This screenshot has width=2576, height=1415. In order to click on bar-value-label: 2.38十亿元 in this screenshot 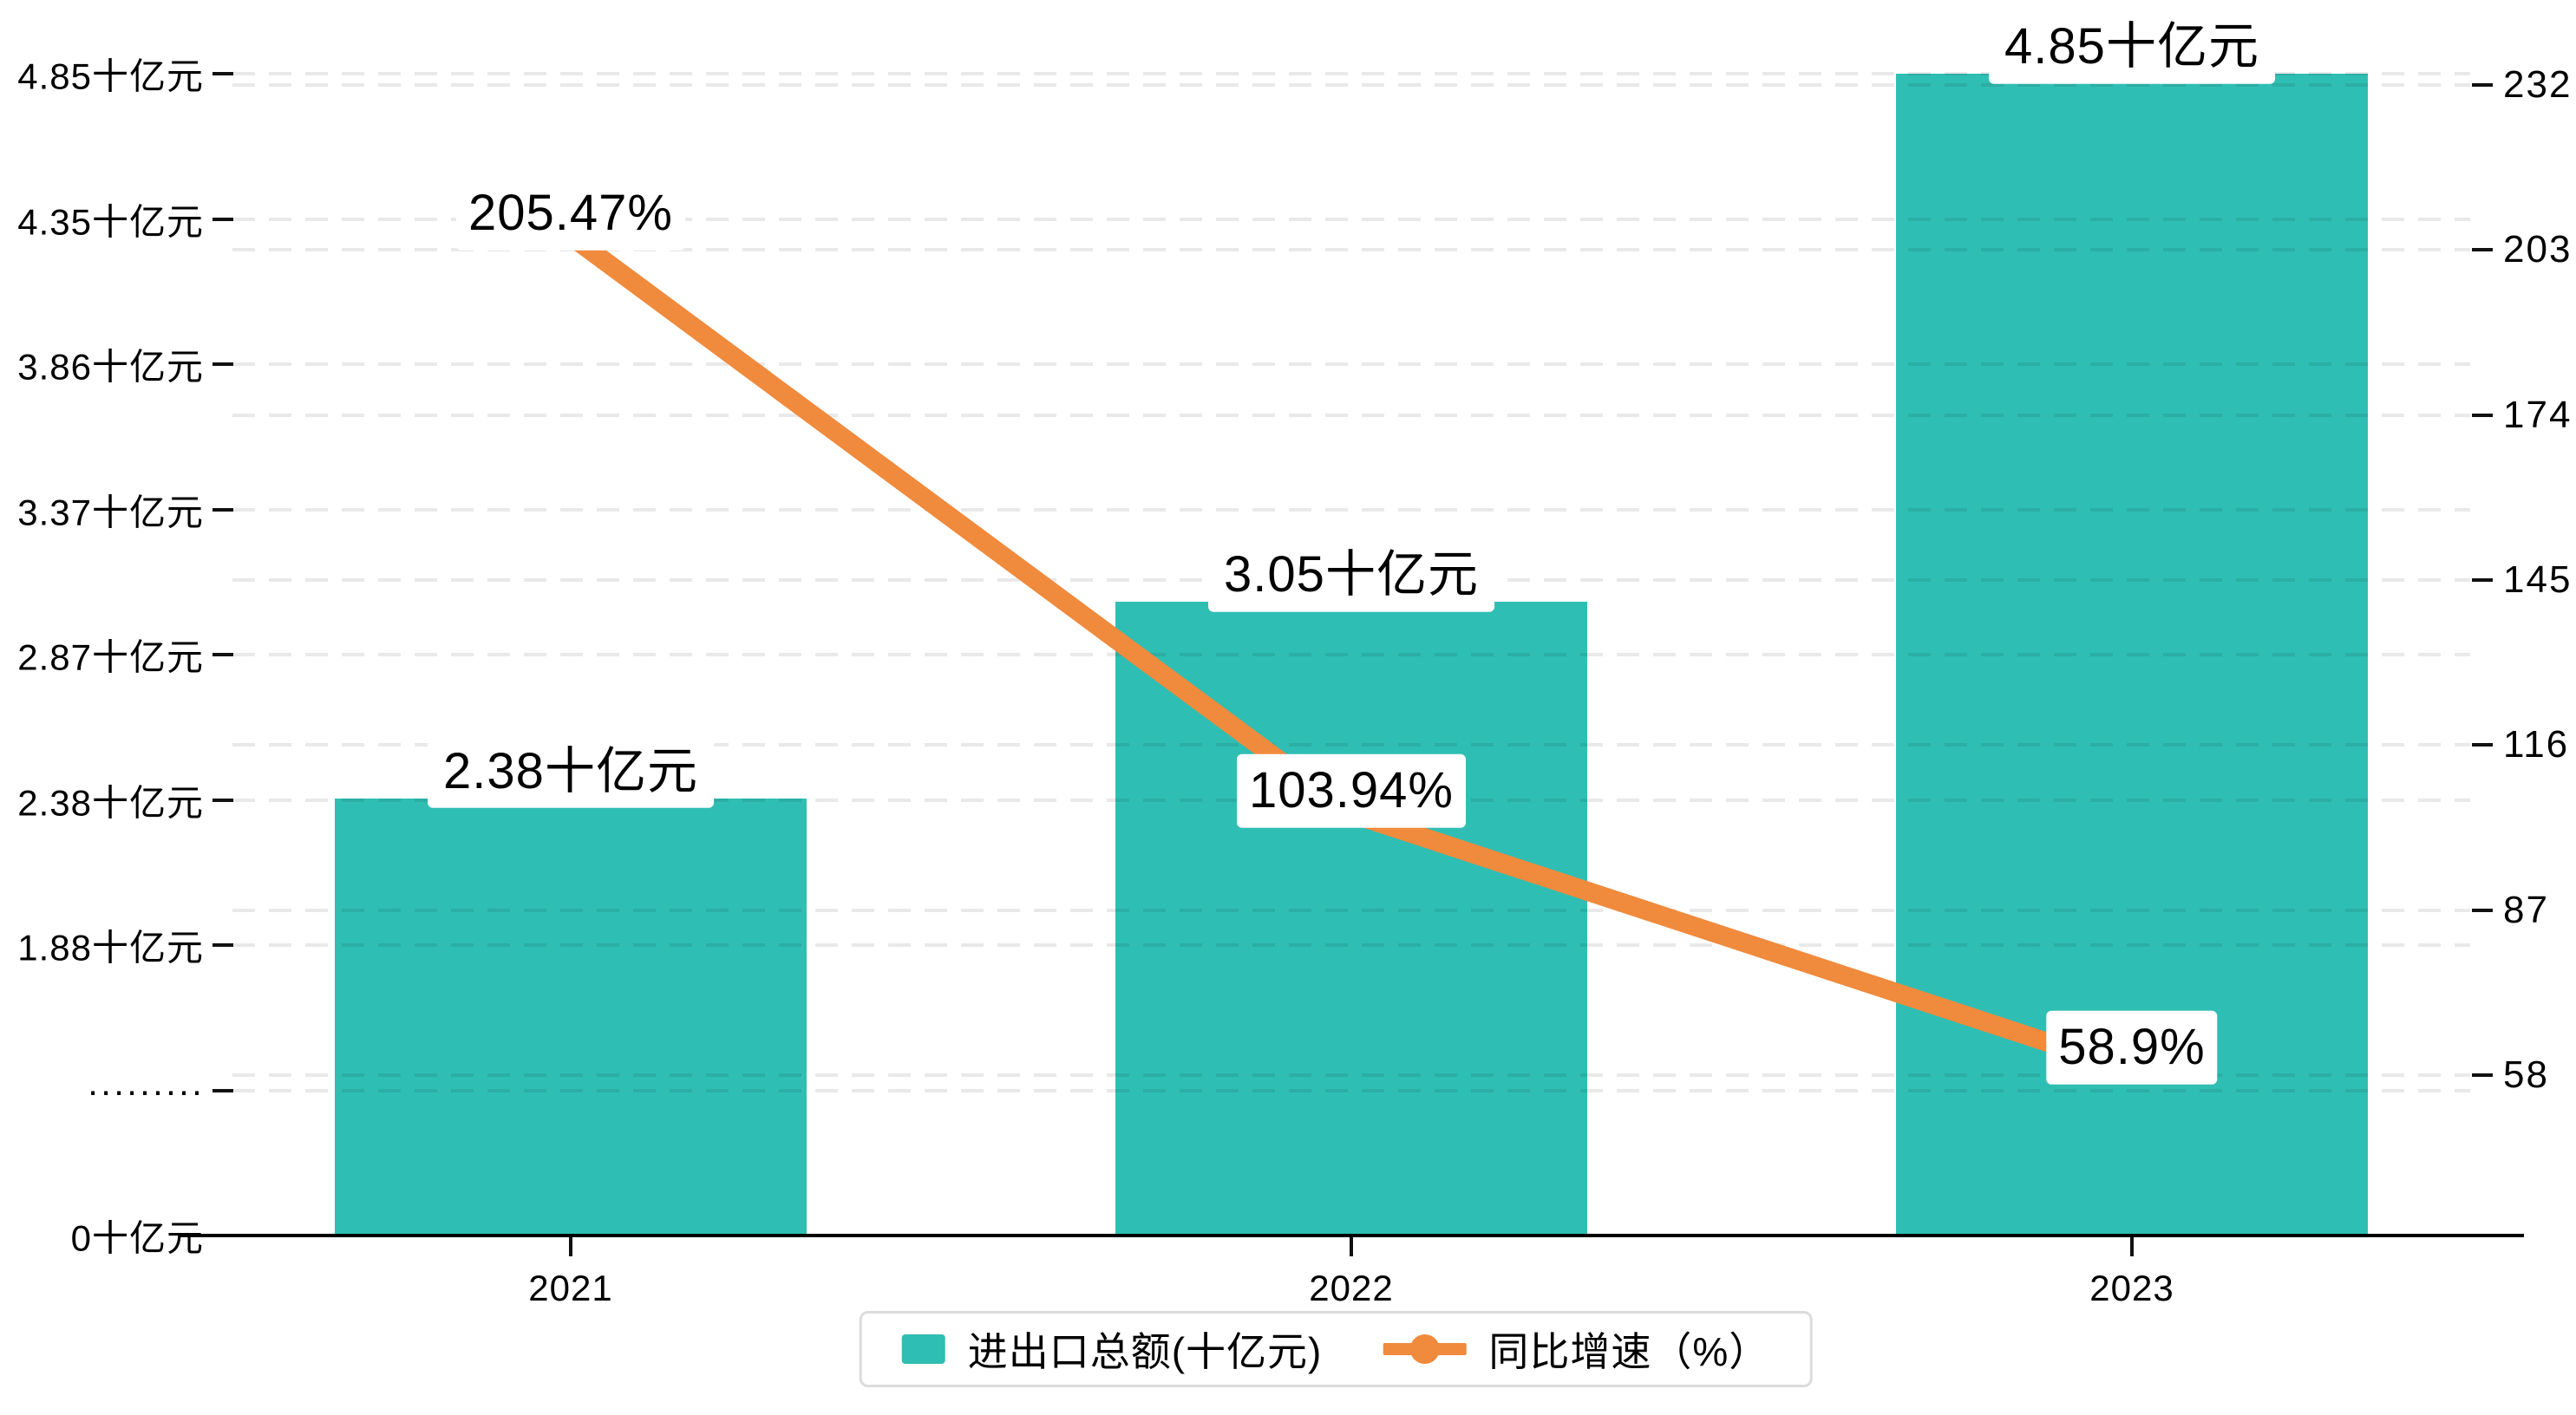, I will do `click(571, 771)`.